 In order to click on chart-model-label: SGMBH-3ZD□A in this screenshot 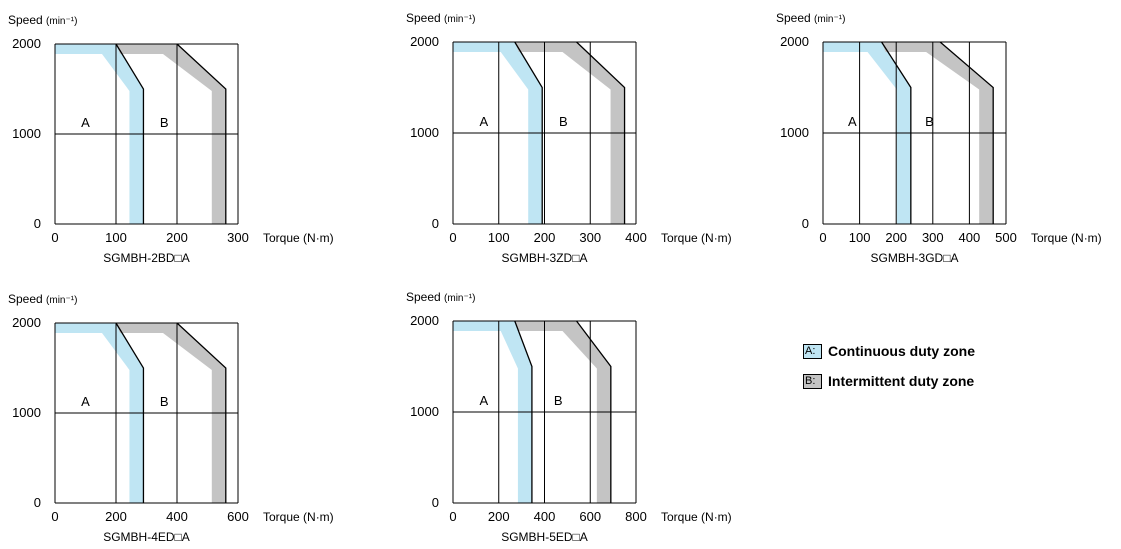, I will do `click(545, 258)`.